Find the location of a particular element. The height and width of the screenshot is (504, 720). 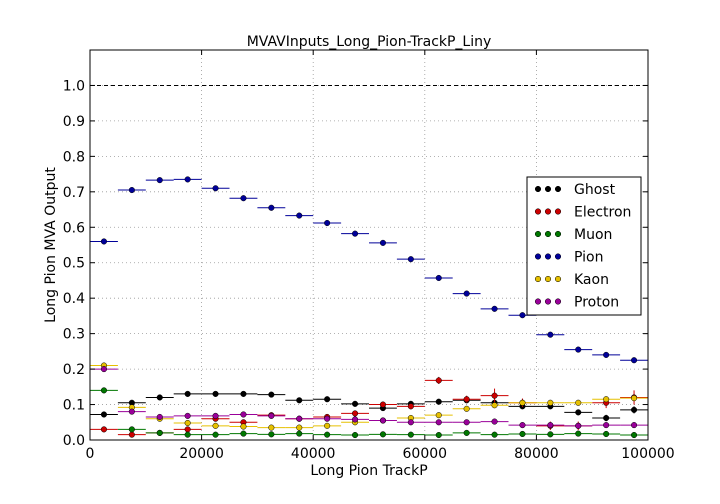

series-muon is located at coordinates (369, 413).